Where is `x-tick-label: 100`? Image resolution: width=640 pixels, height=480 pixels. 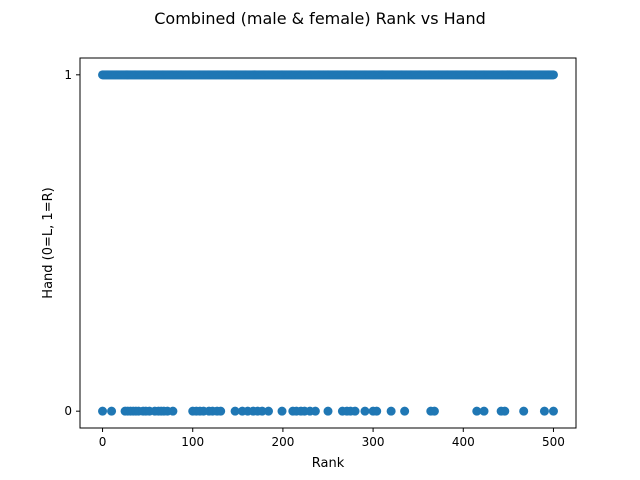 x-tick-label: 100 is located at coordinates (192, 442).